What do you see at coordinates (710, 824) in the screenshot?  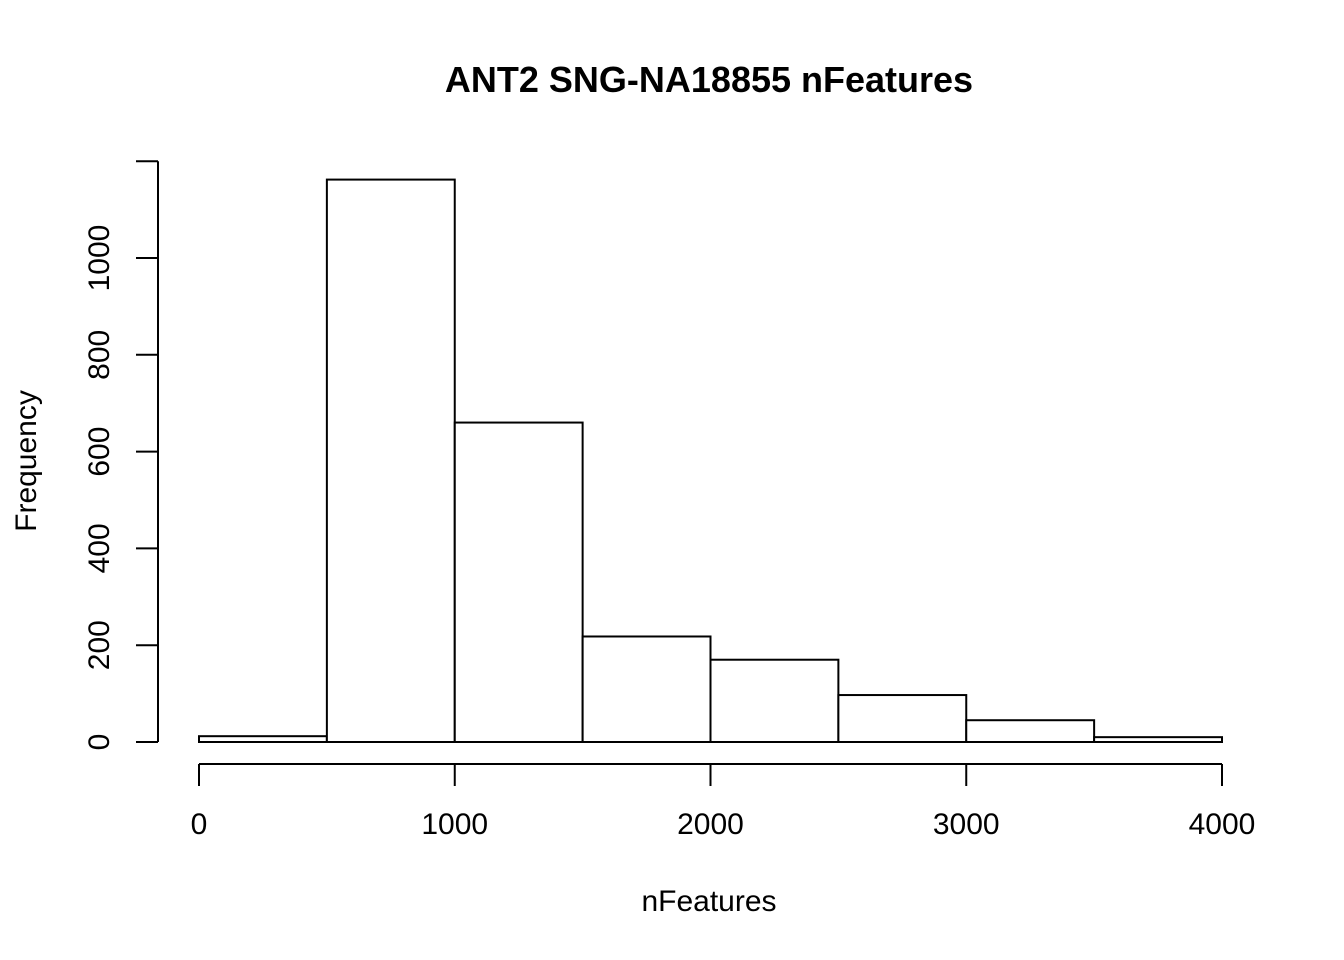 I see `x-tick-label: 2000` at bounding box center [710, 824].